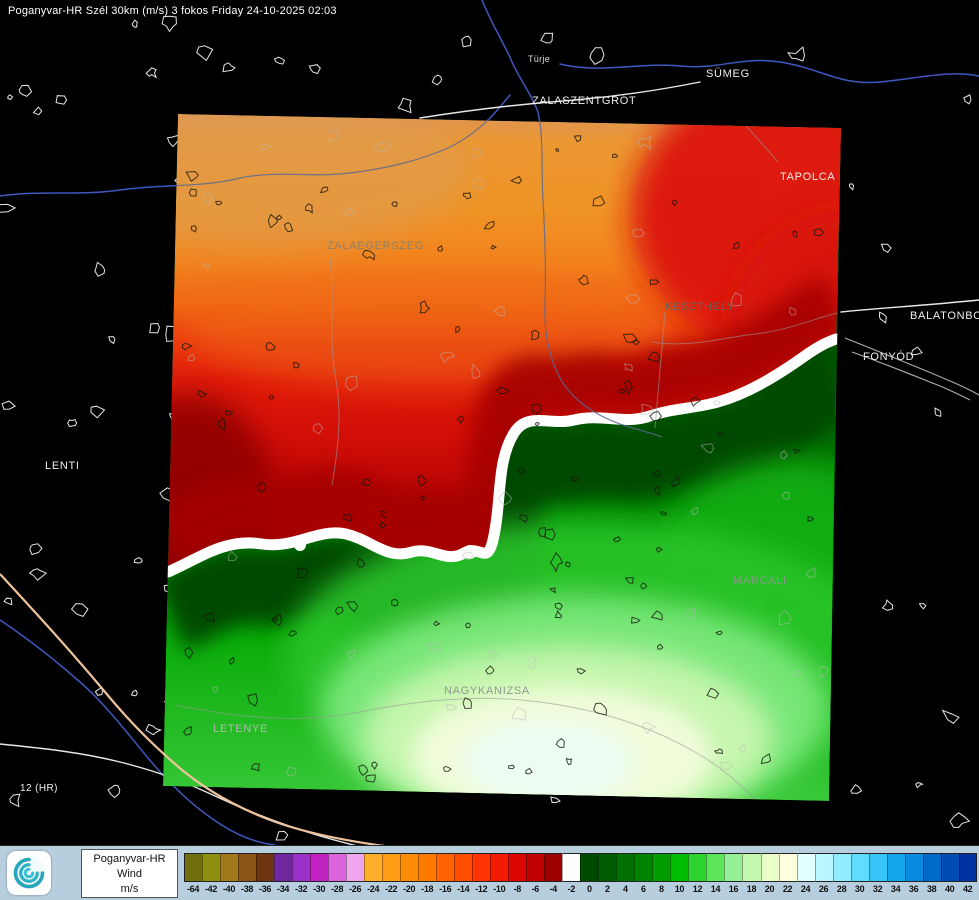 This screenshot has width=979, height=900. Describe the element at coordinates (643, 873) in the screenshot. I see `legend-swatch-6: 6` at that location.